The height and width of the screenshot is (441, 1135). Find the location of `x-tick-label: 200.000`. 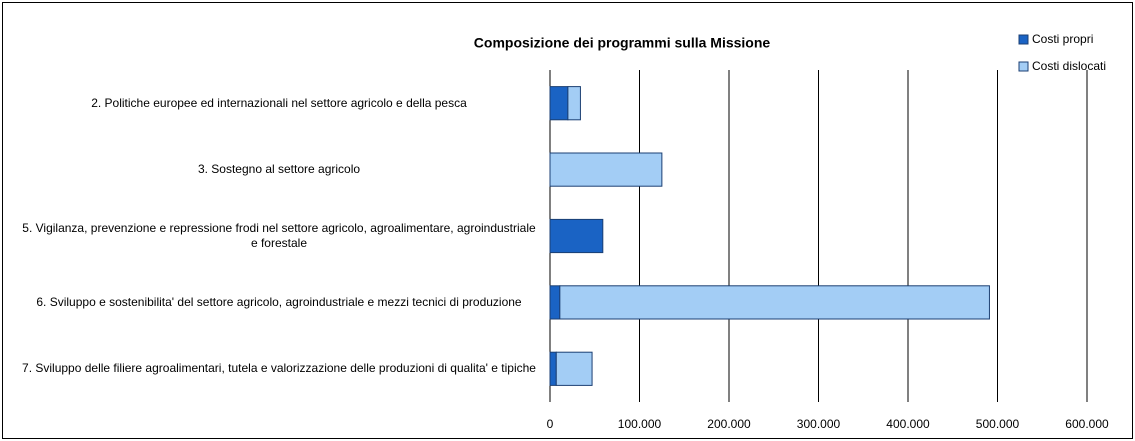

x-tick-label: 200.000 is located at coordinates (729, 424).